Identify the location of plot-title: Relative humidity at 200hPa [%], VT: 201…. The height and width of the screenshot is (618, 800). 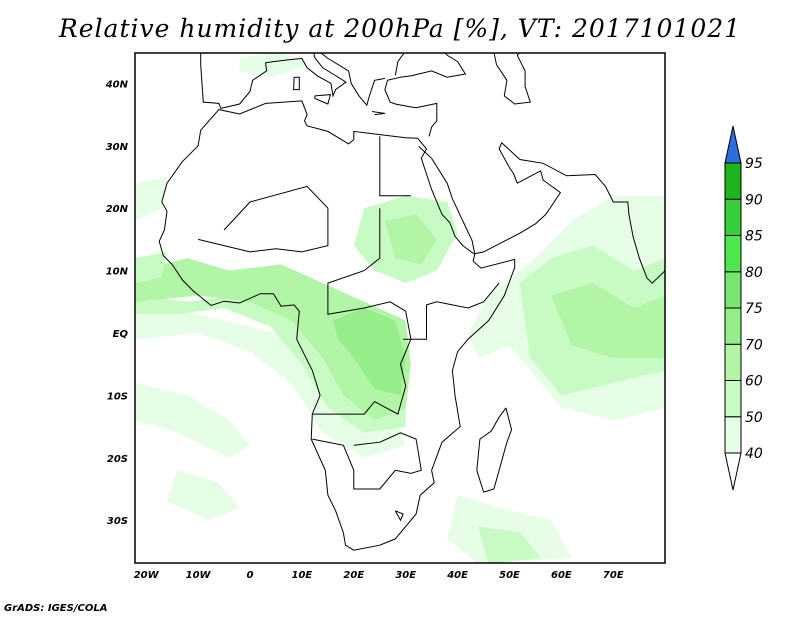
(400, 28).